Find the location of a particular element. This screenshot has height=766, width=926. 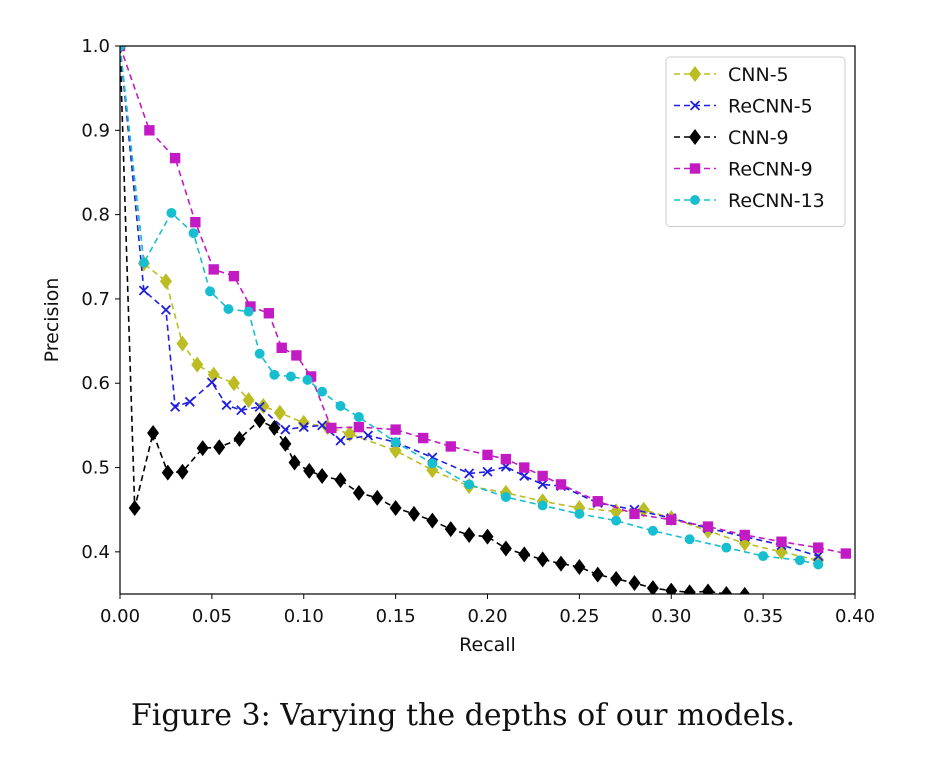

x-tick-label: 0.10 is located at coordinates (304, 616).